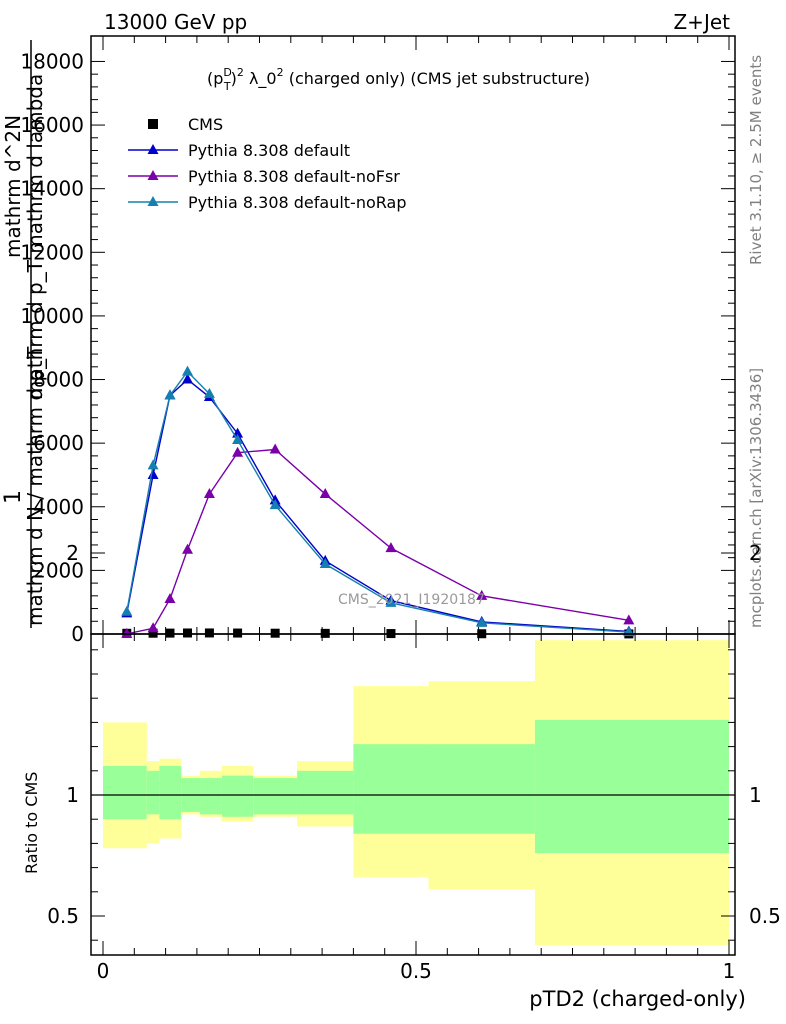  Describe the element at coordinates (260, 79) in the screenshot. I see `title-part-c: λ_0` at that location.